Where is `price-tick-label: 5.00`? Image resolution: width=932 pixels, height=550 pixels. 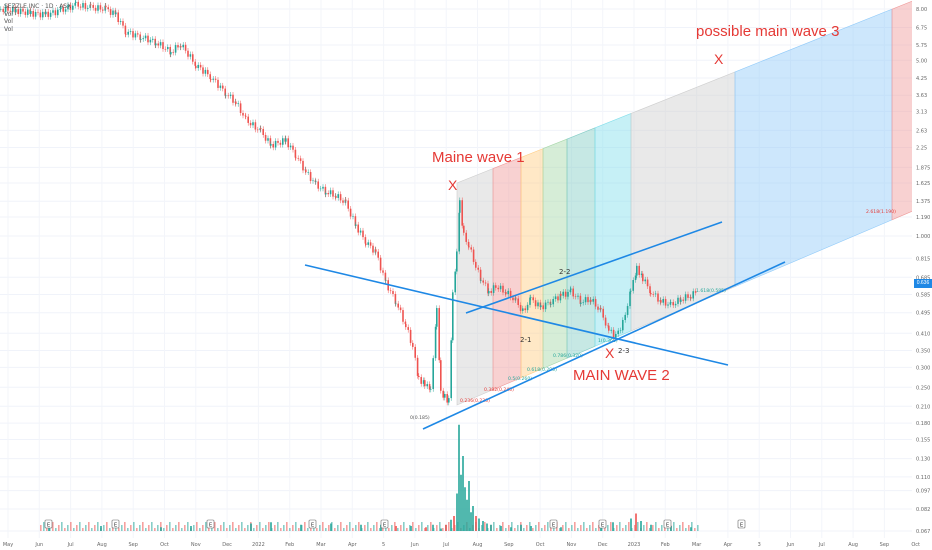 price-tick-label: 5.00 is located at coordinates (921, 61).